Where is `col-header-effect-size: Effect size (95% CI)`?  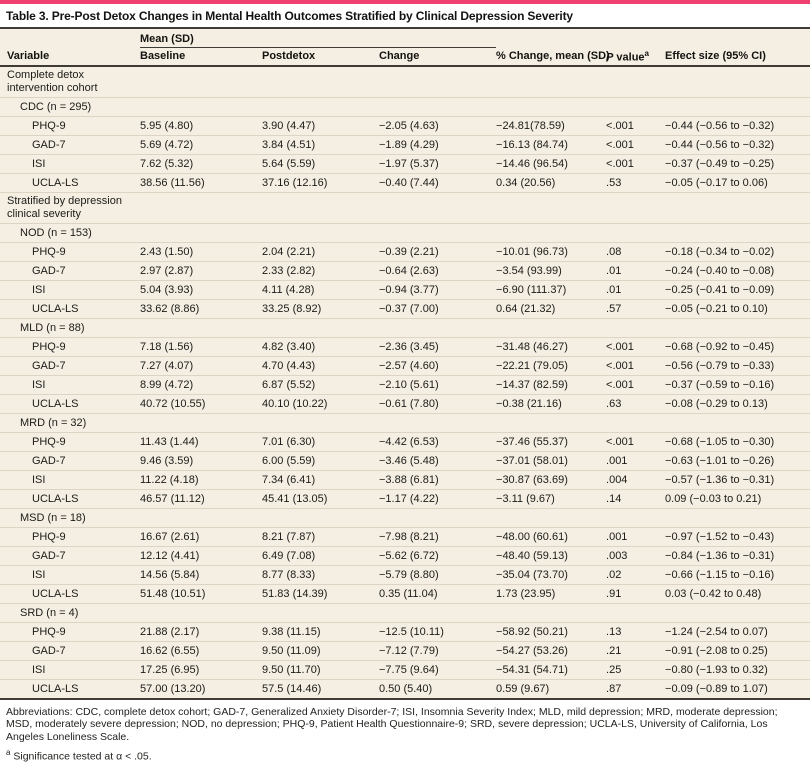
col-header-effect-size: Effect size (95% CI) is located at coordinates (737, 57).